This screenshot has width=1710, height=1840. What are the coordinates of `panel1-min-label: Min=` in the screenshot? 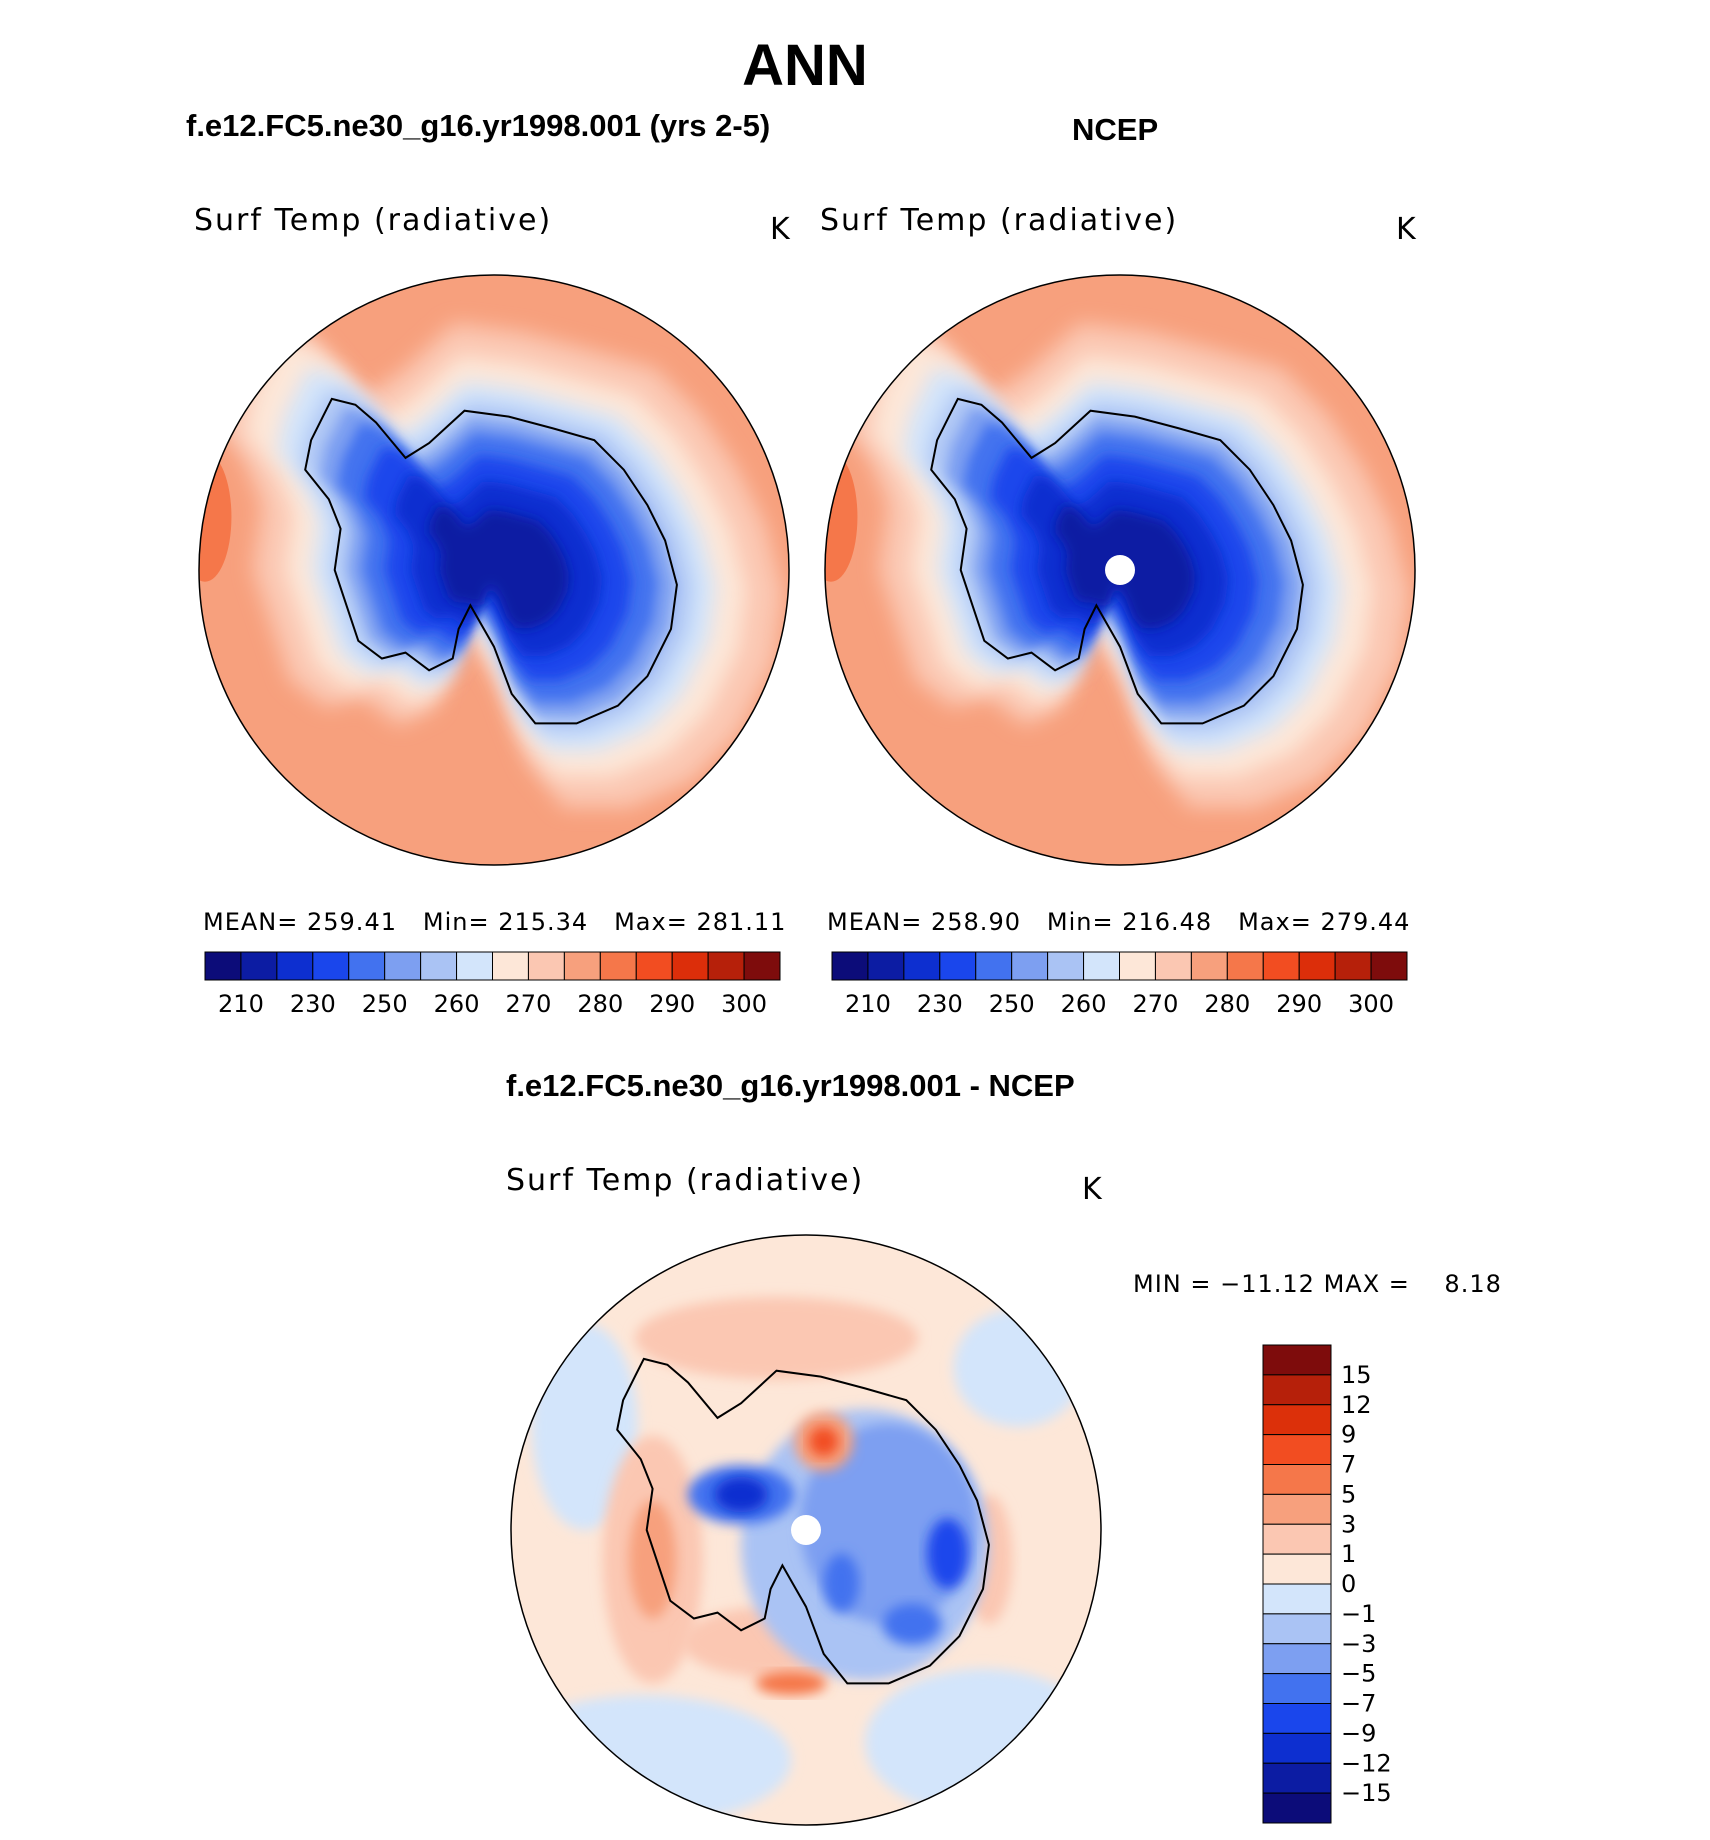 It's located at (456, 922).